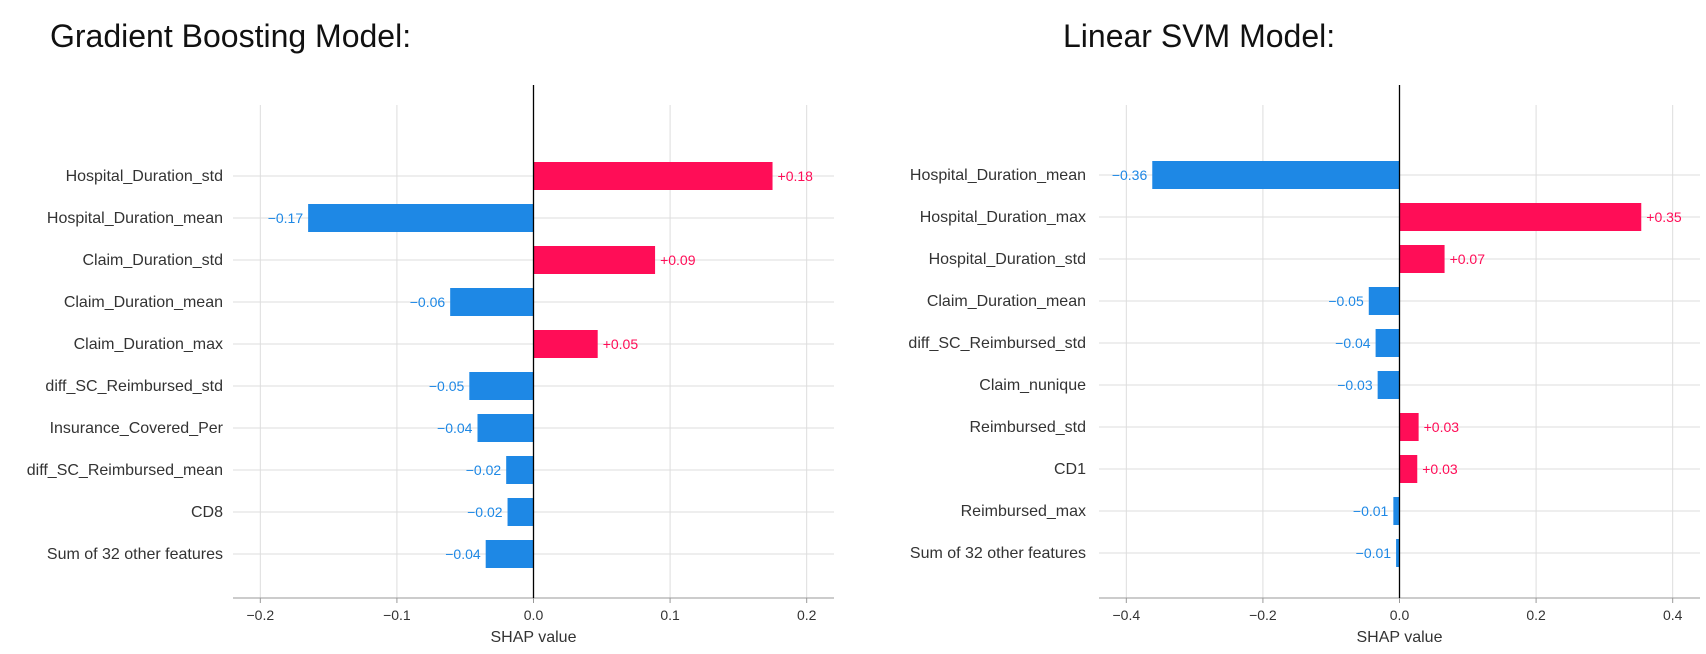 This screenshot has width=1706, height=654. Describe the element at coordinates (1664, 217) in the screenshot. I see `value-label: +0.35` at that location.